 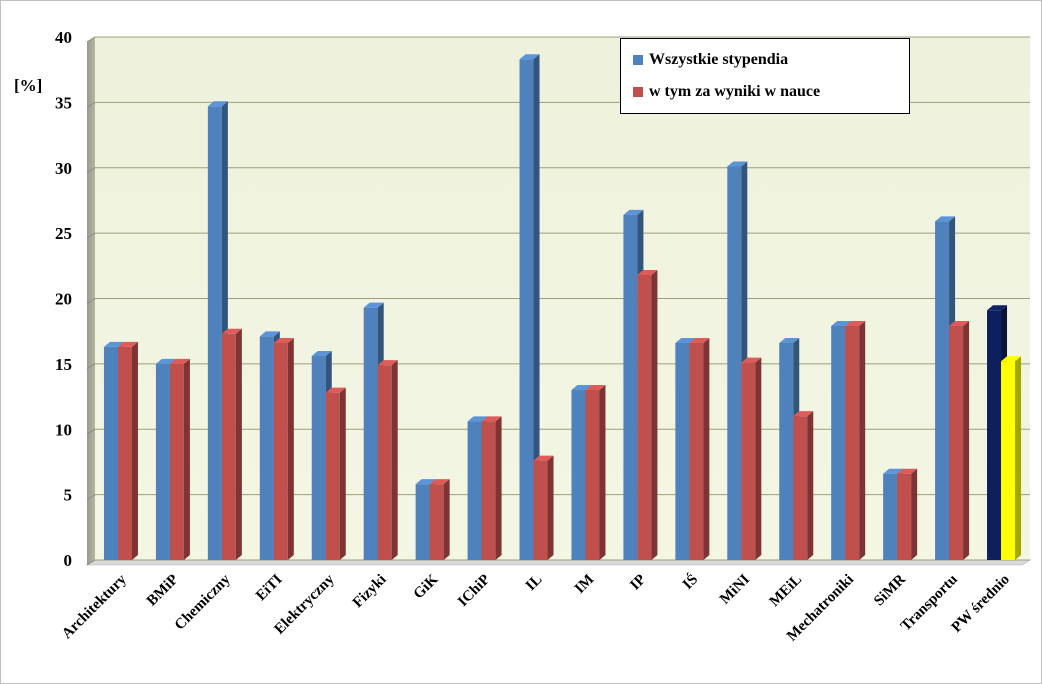 I want to click on x-category-label: MEiL, so click(x=786, y=591).